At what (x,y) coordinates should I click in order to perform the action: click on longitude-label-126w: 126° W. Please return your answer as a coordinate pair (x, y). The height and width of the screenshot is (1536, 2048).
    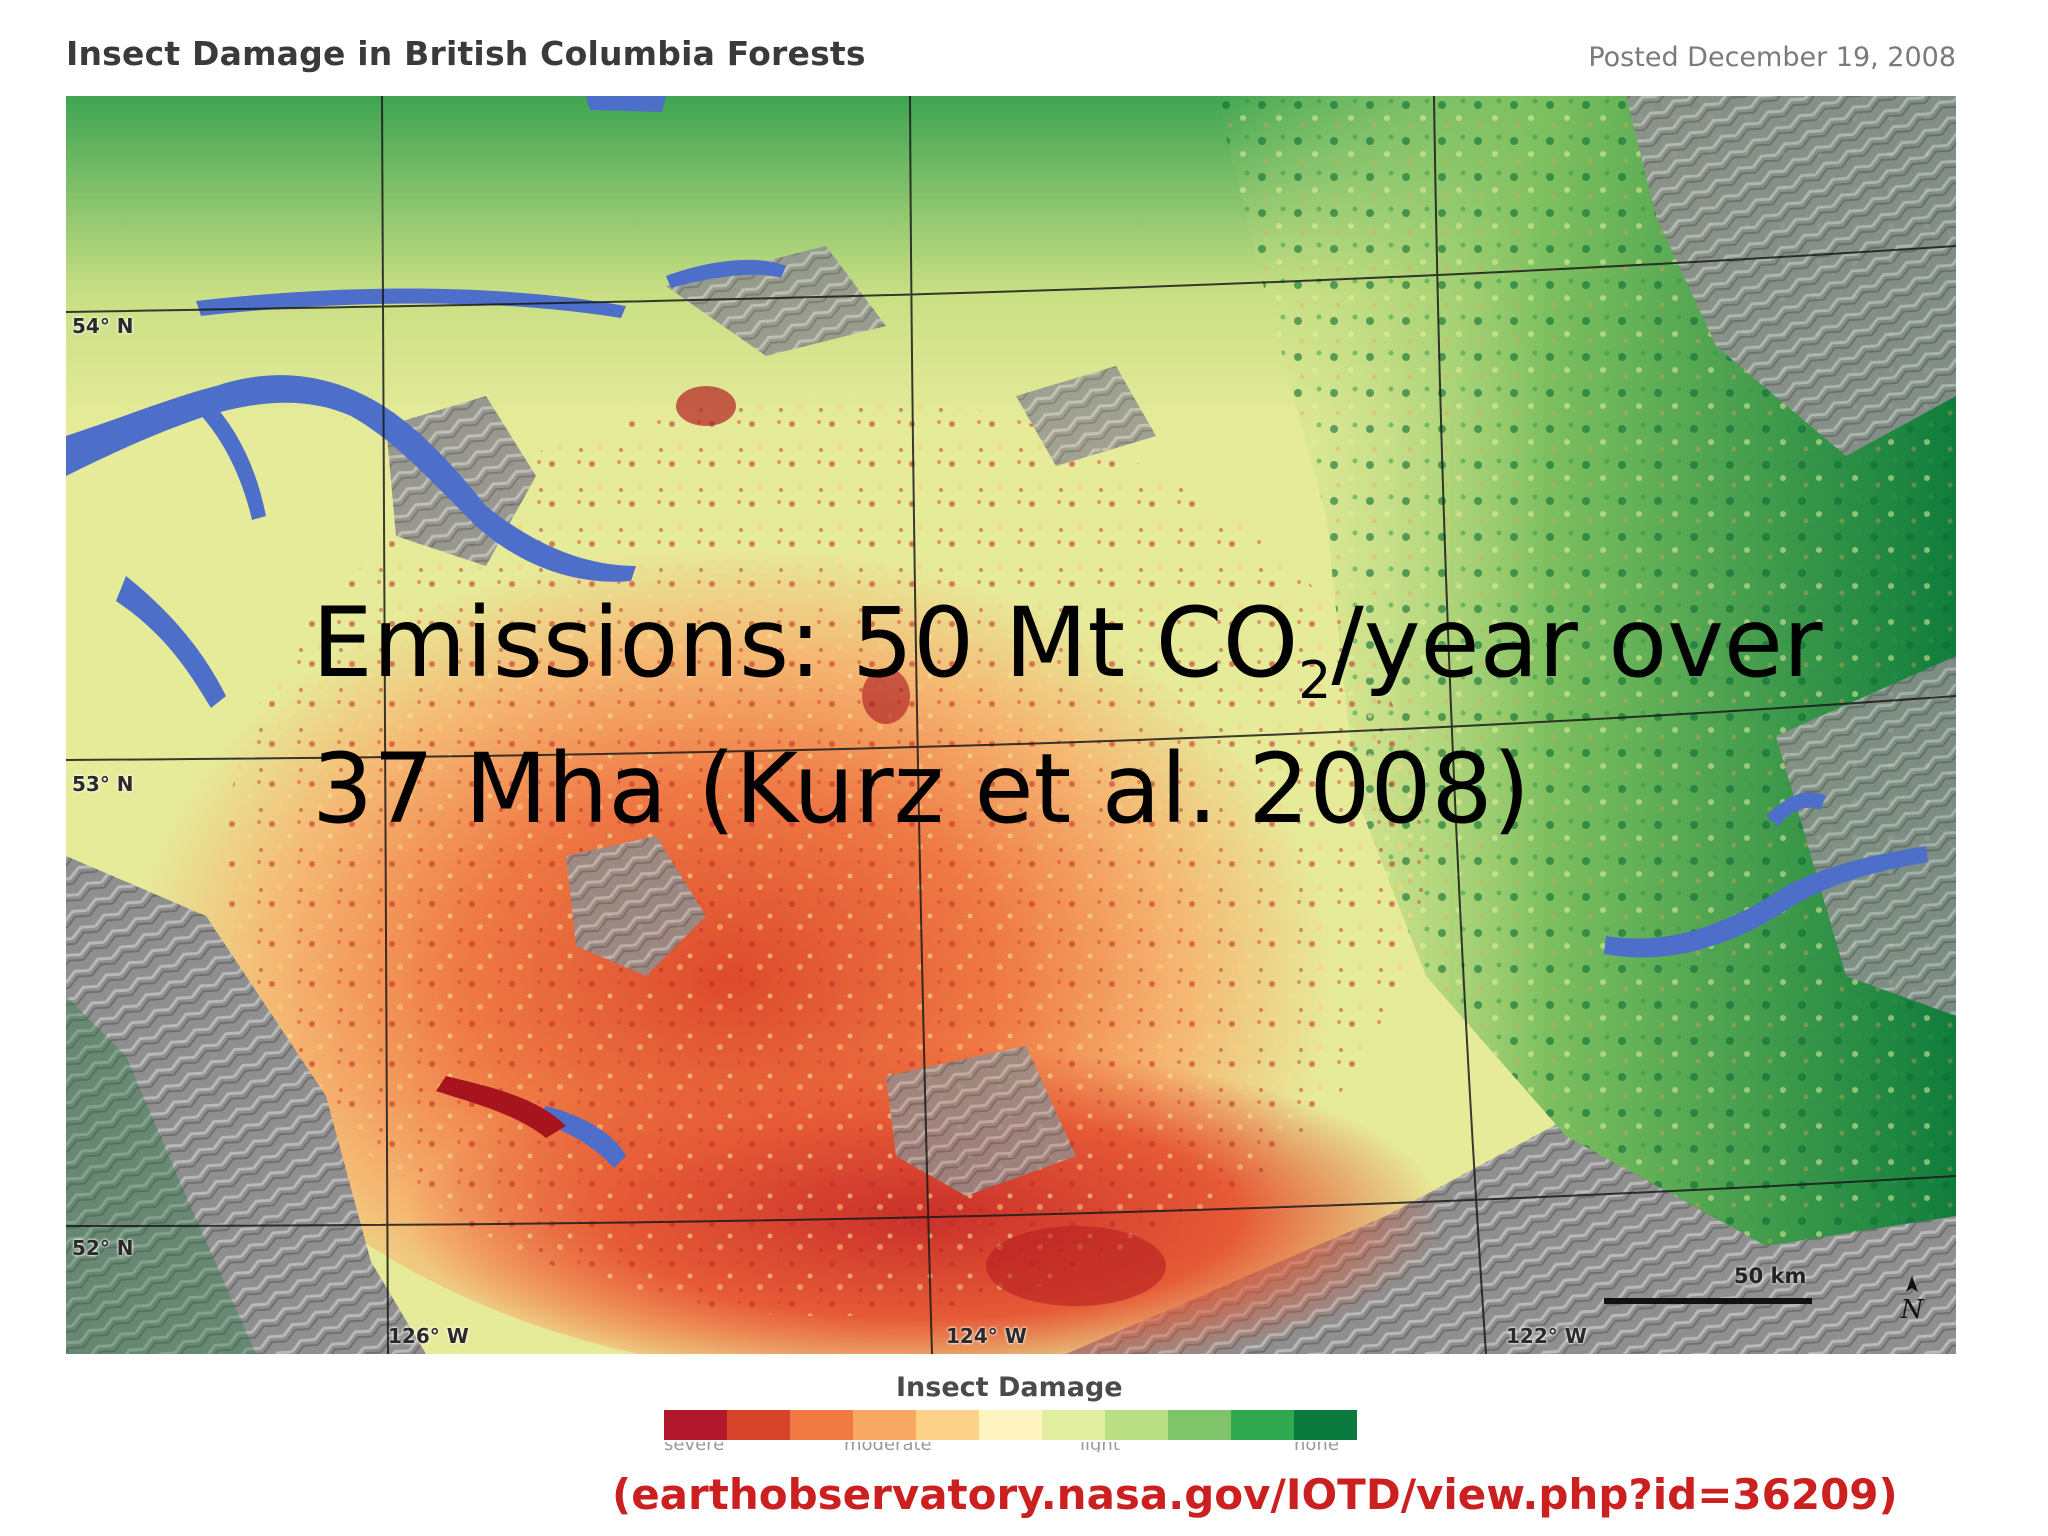
    Looking at the image, I should click on (428, 1336).